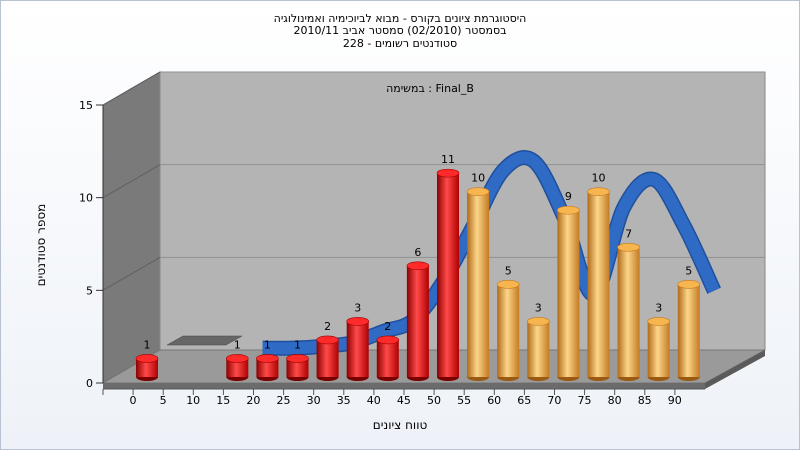 The image size is (800, 450). Describe the element at coordinates (464, 400) in the screenshot. I see `x-tick-label: 55` at that location.